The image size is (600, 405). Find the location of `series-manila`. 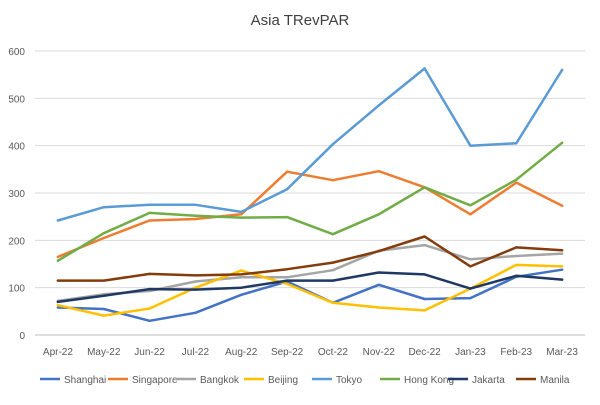

series-manila is located at coordinates (310, 258).